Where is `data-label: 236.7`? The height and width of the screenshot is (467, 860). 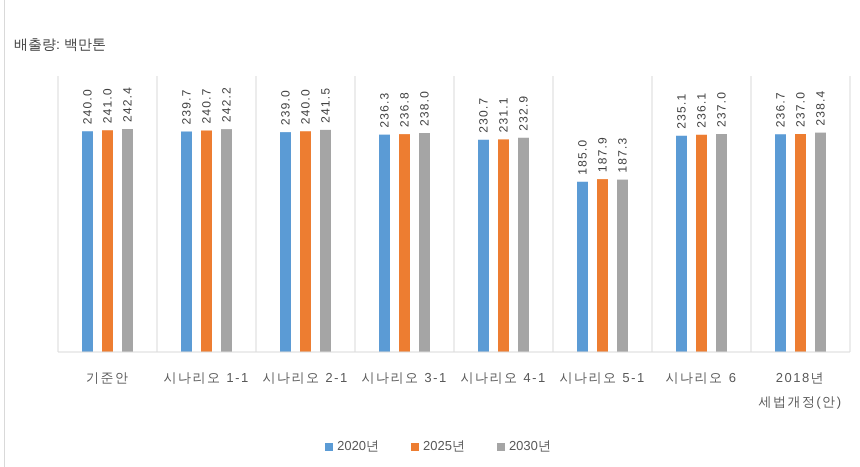
data-label: 236.7 is located at coordinates (781, 109).